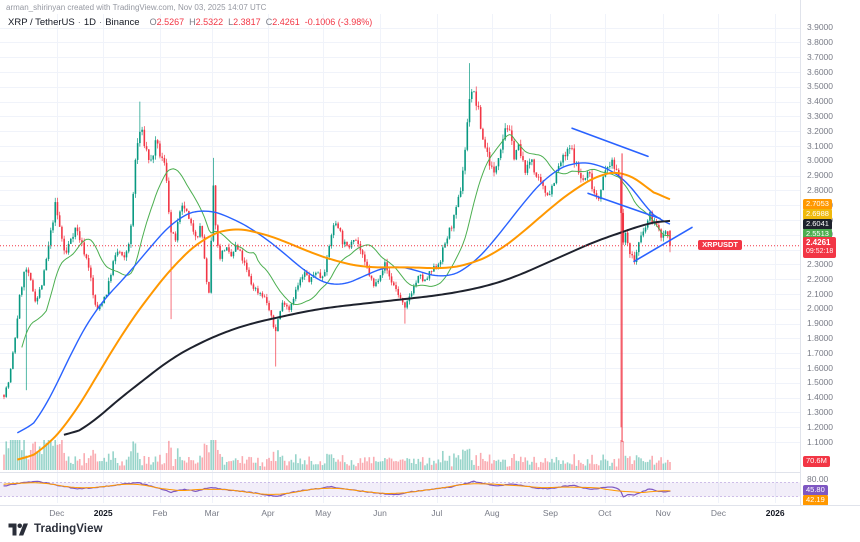 The width and height of the screenshot is (860, 542). What do you see at coordinates (820, 41) in the screenshot?
I see `price-tick: 3.8000` at bounding box center [820, 41].